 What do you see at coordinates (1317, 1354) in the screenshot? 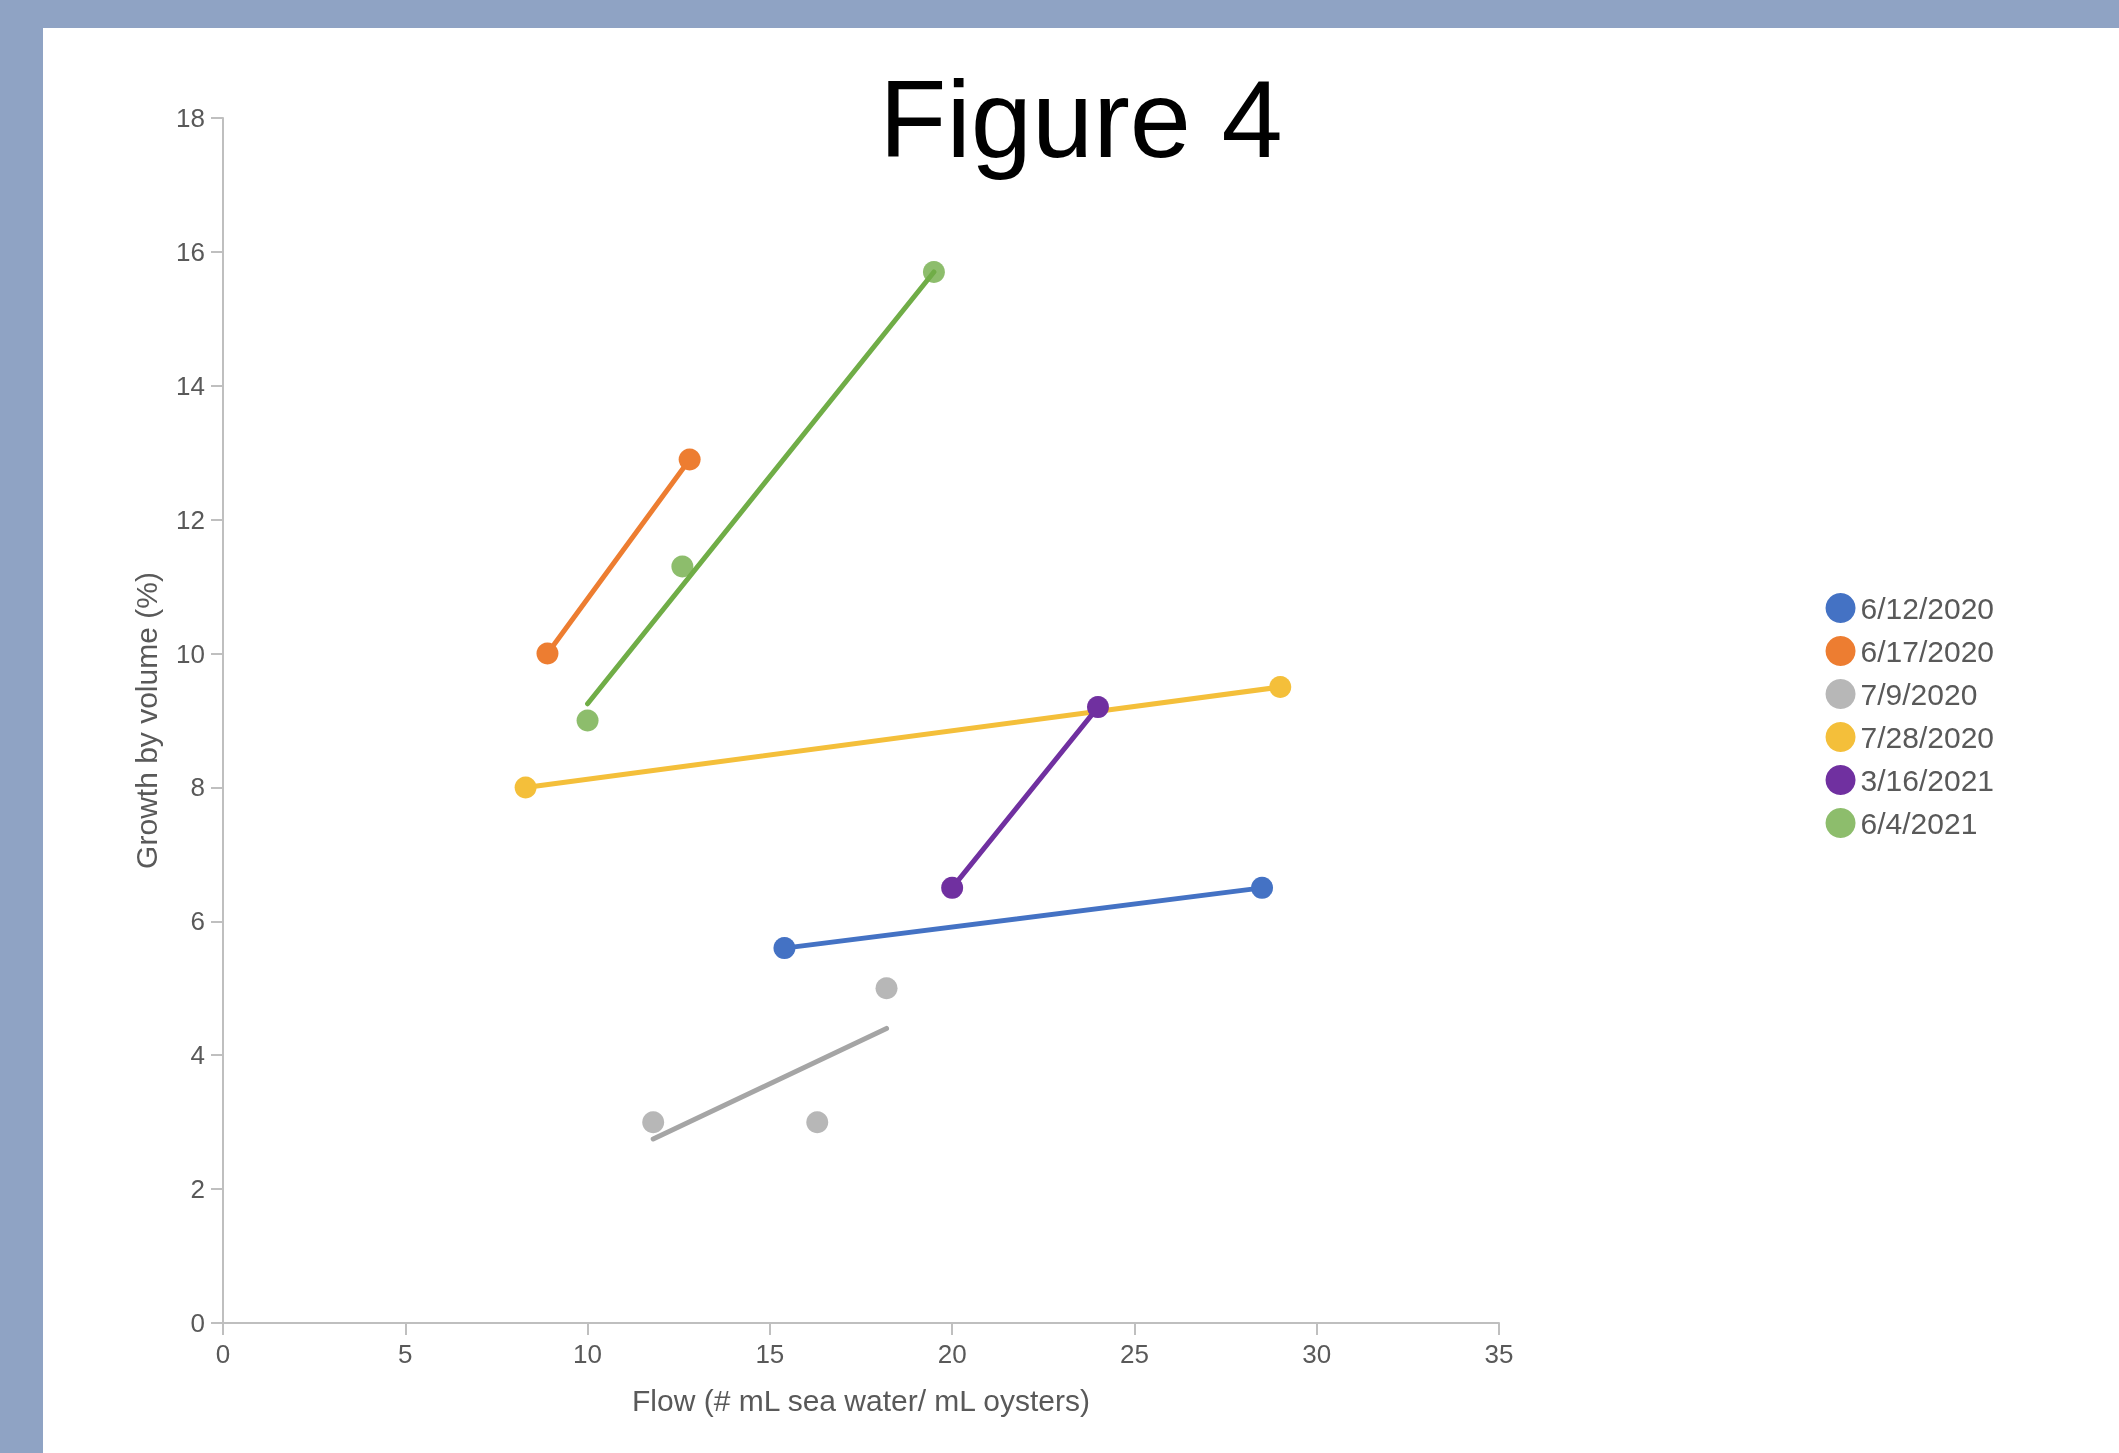
I see `x-tick-label: 30` at bounding box center [1317, 1354].